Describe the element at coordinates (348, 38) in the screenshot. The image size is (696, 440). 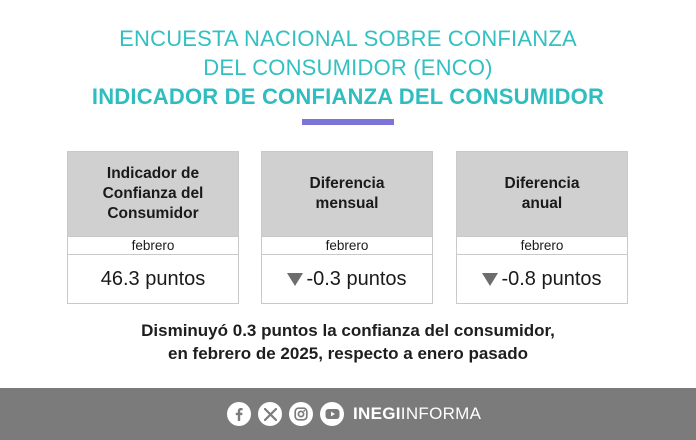
I see `title-line-1: ENCUESTA NACIONAL SOBRE CONFIANZA` at that location.